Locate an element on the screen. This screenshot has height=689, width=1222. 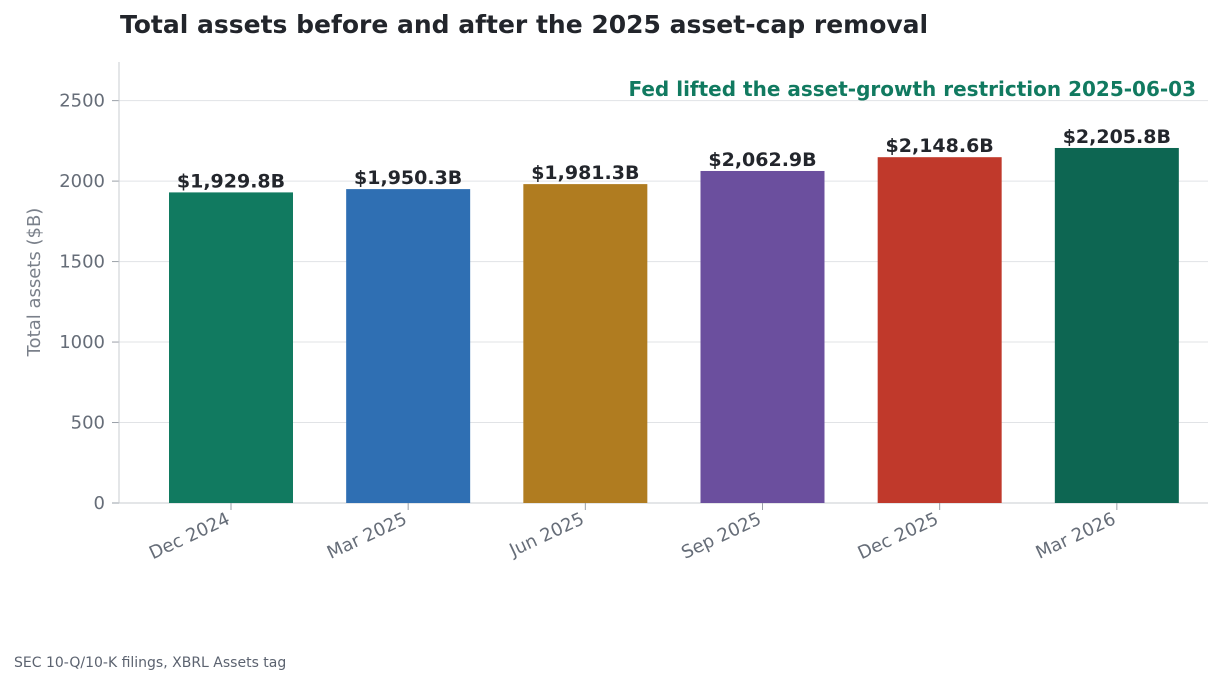
bar-jun-2025 is located at coordinates (585, 343).